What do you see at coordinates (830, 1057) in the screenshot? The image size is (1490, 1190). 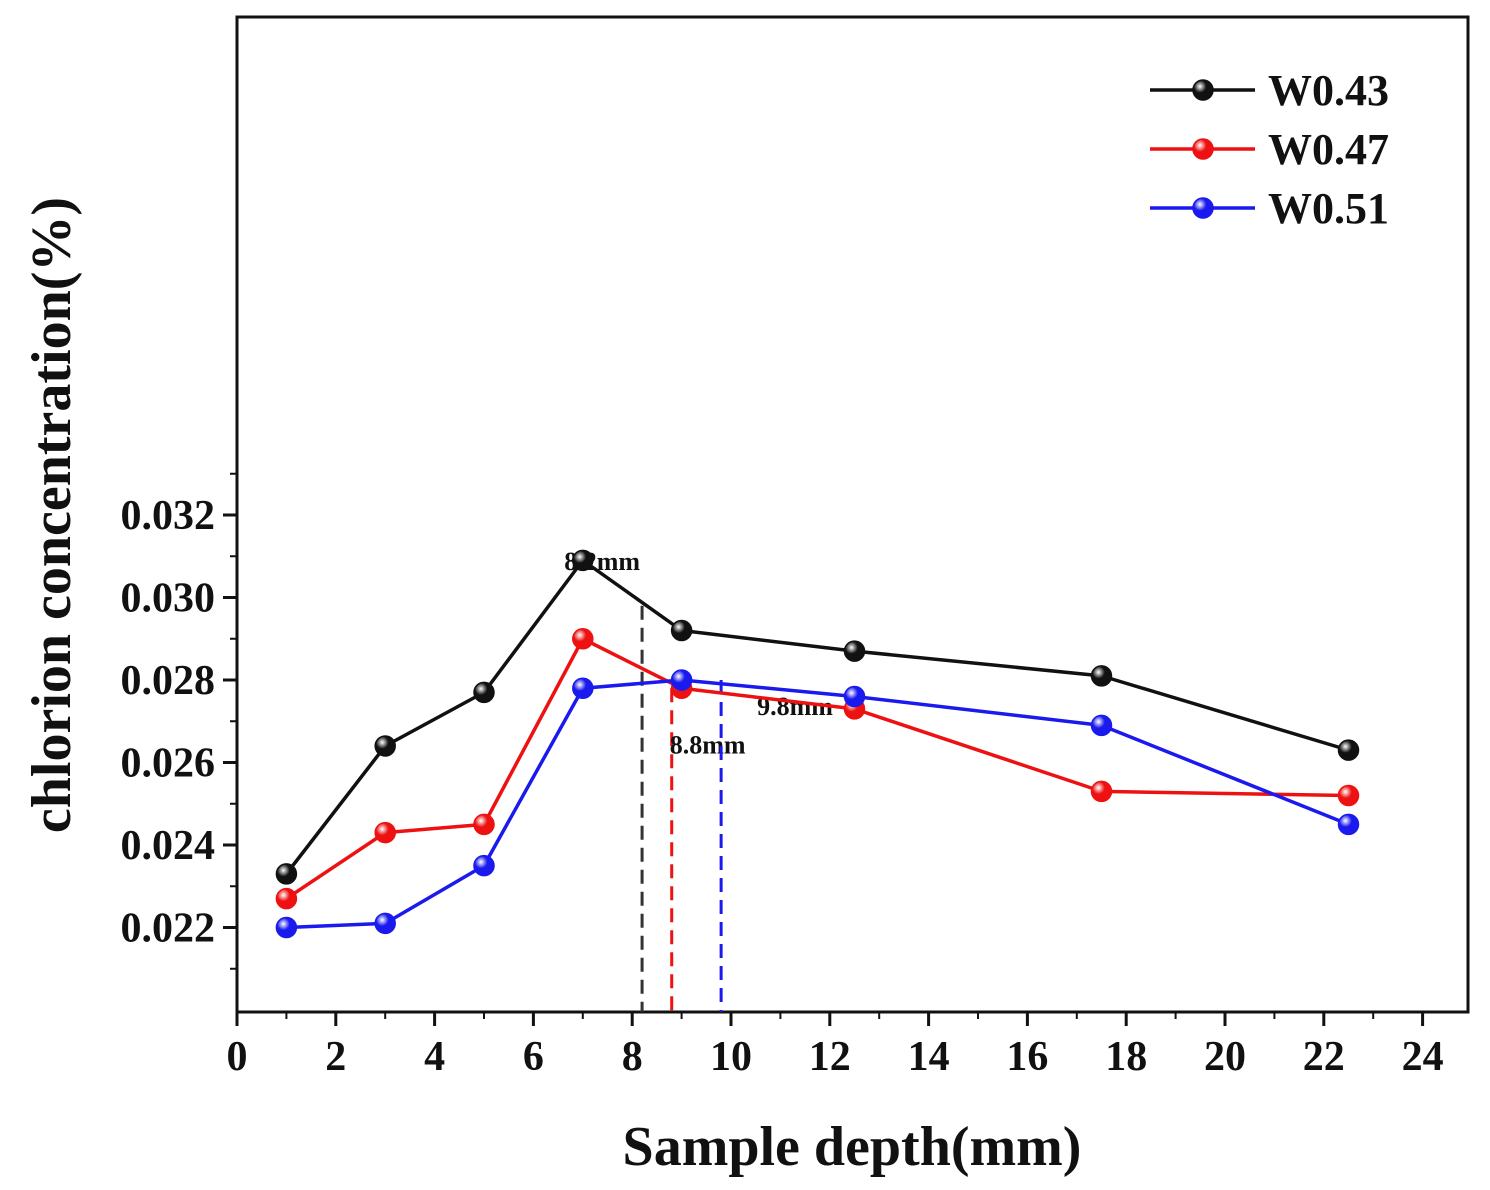 I see `x-tick-label: 12` at bounding box center [830, 1057].